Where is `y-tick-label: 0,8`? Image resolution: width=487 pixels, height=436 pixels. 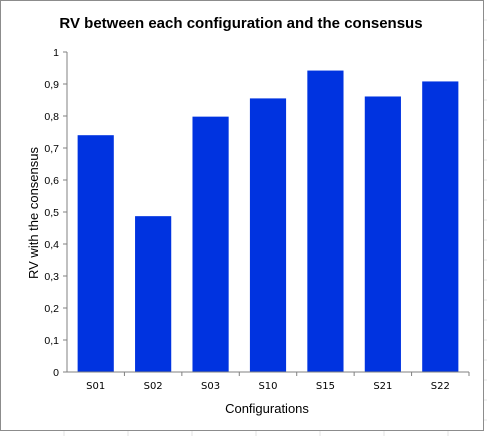 y-tick-label: 0,8 is located at coordinates (51, 117).